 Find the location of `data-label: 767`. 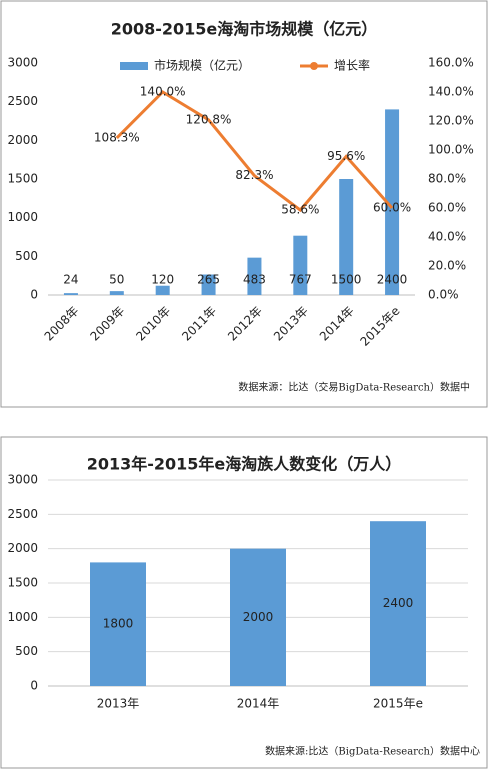

data-label: 767 is located at coordinates (300, 280).